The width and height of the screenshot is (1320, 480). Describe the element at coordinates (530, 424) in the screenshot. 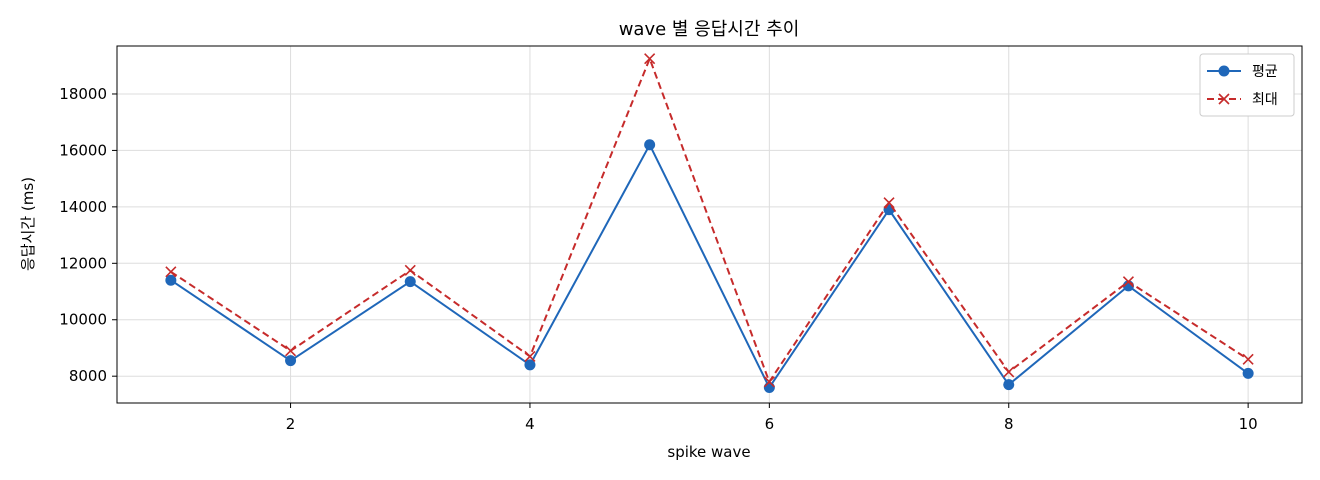

I see `x-tick-label: 4` at that location.